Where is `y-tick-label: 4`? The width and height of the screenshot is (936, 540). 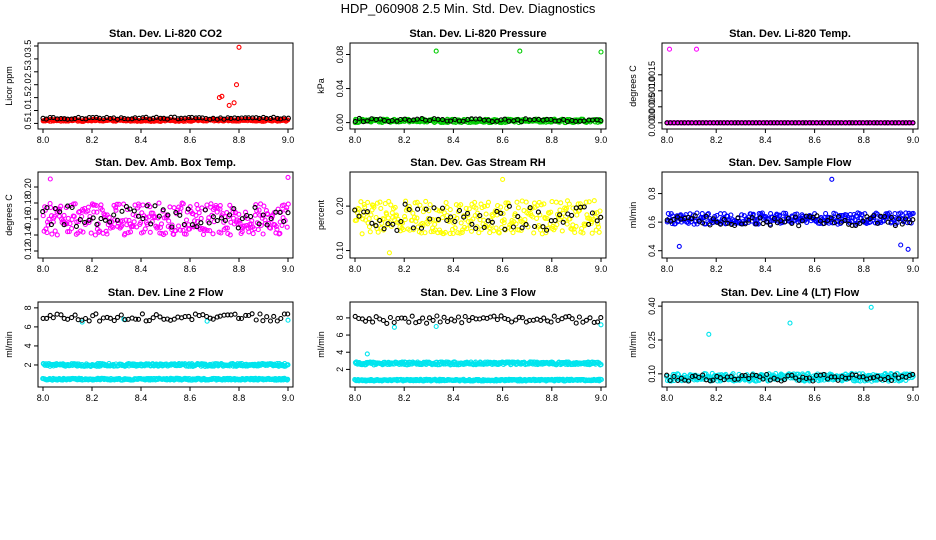 y-tick-label: 4 is located at coordinates (340, 352).